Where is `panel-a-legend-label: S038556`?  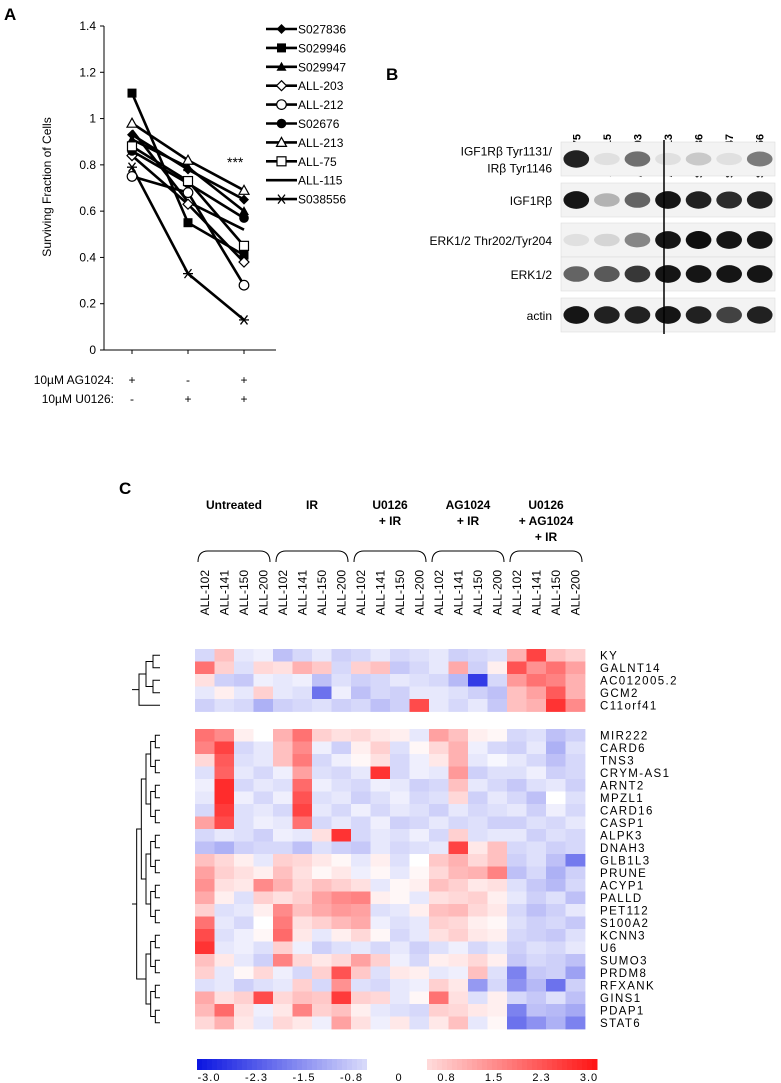
panel-a-legend-label: S038556 is located at coordinates (322, 200).